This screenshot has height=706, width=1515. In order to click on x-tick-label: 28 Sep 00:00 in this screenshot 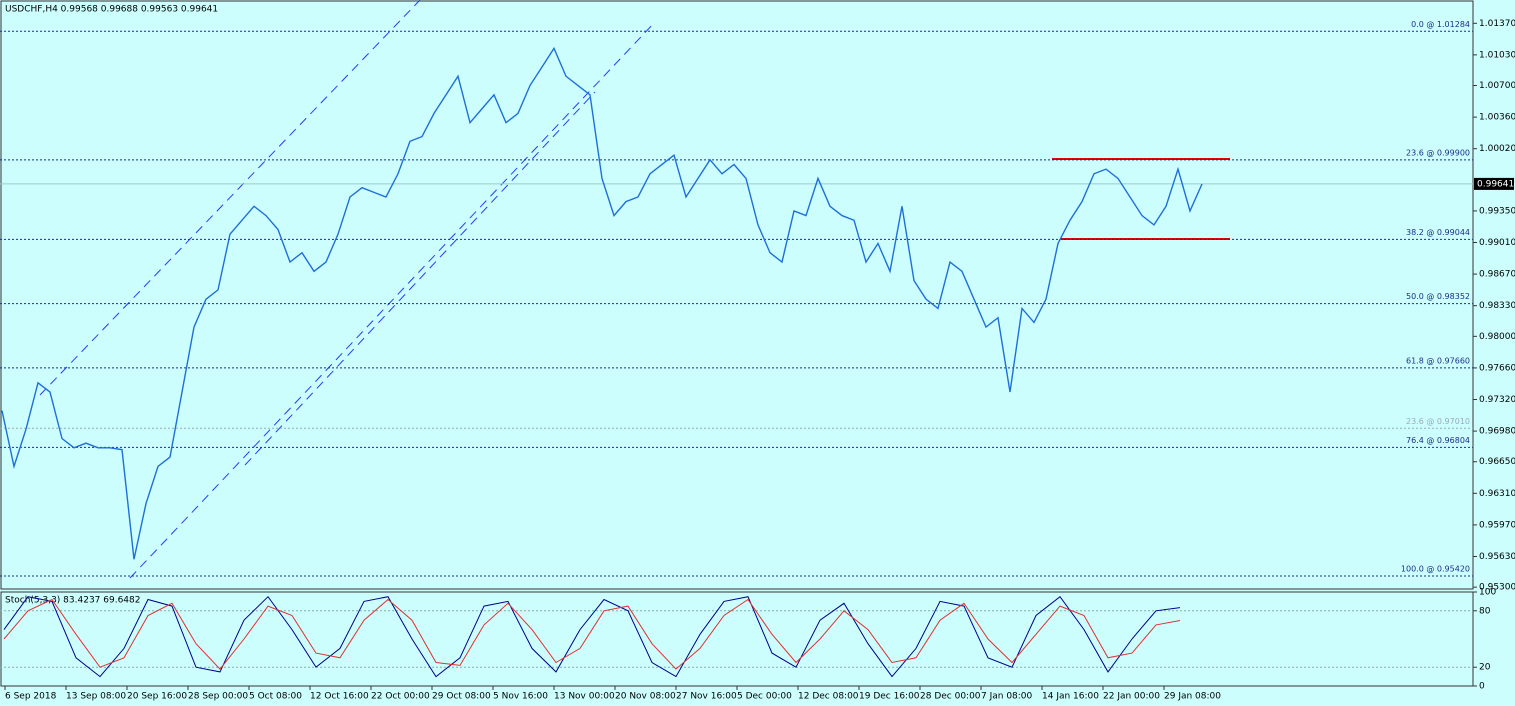, I will do `click(218, 697)`.